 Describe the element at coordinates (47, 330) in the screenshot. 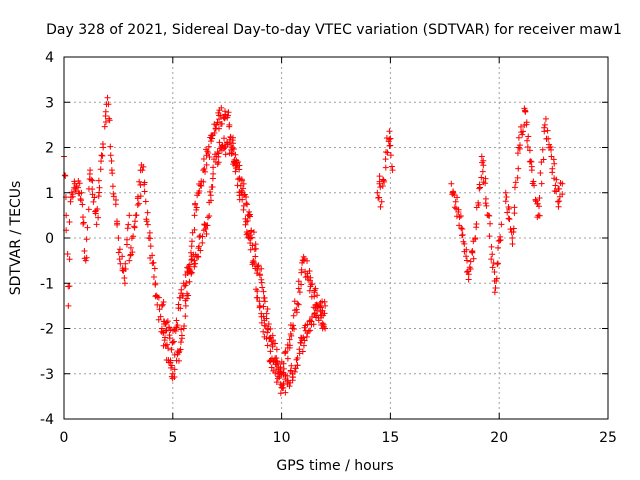

I see `y-tick-label: -2` at that location.